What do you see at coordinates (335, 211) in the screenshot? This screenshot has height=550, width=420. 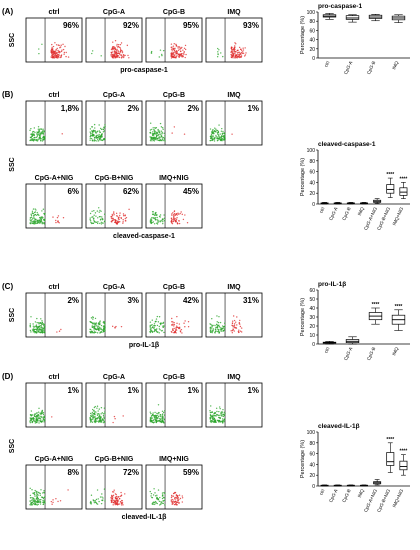 I see `box-cpg-a: CpG-A` at bounding box center [335, 211].